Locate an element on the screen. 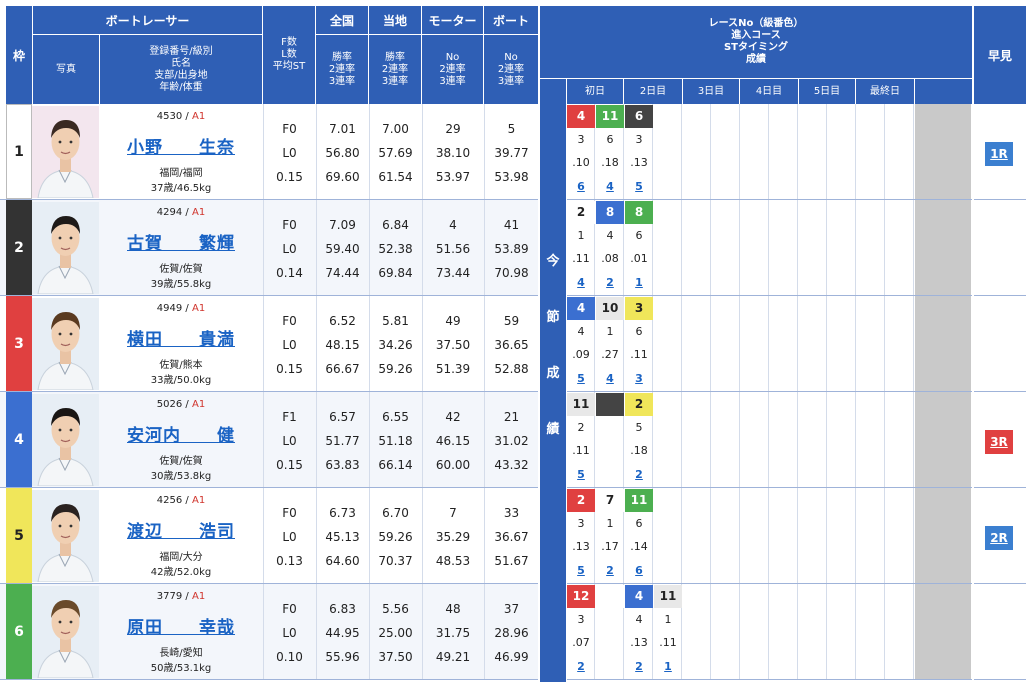 Image resolution: width=1031 pixels, height=685 pixels. header-touchi-line: 勝率 is located at coordinates (395, 57).